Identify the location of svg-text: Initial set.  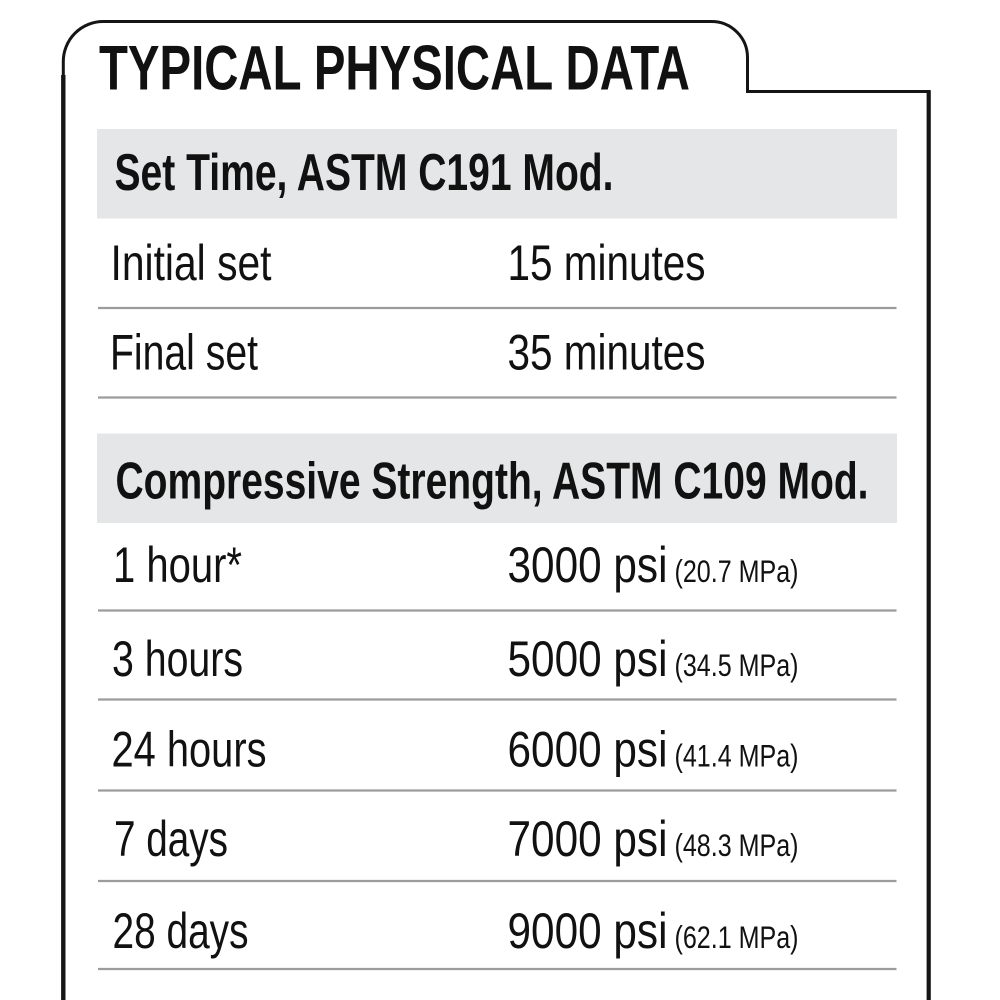
(191, 263).